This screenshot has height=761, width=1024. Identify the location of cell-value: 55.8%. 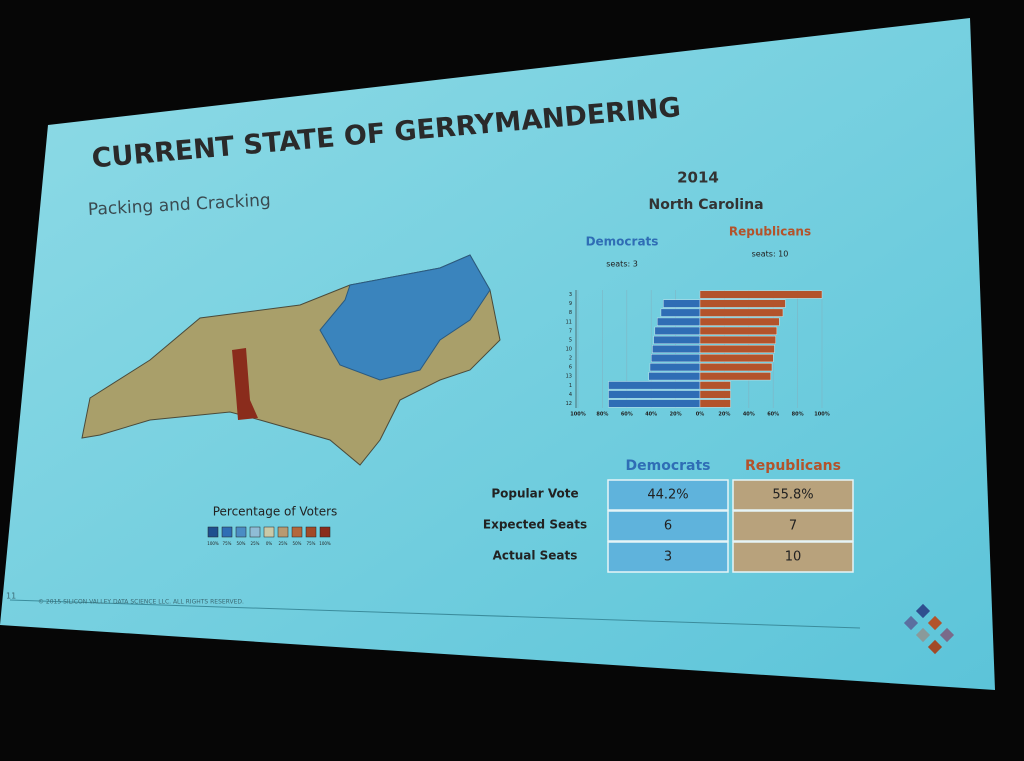
(792, 495).